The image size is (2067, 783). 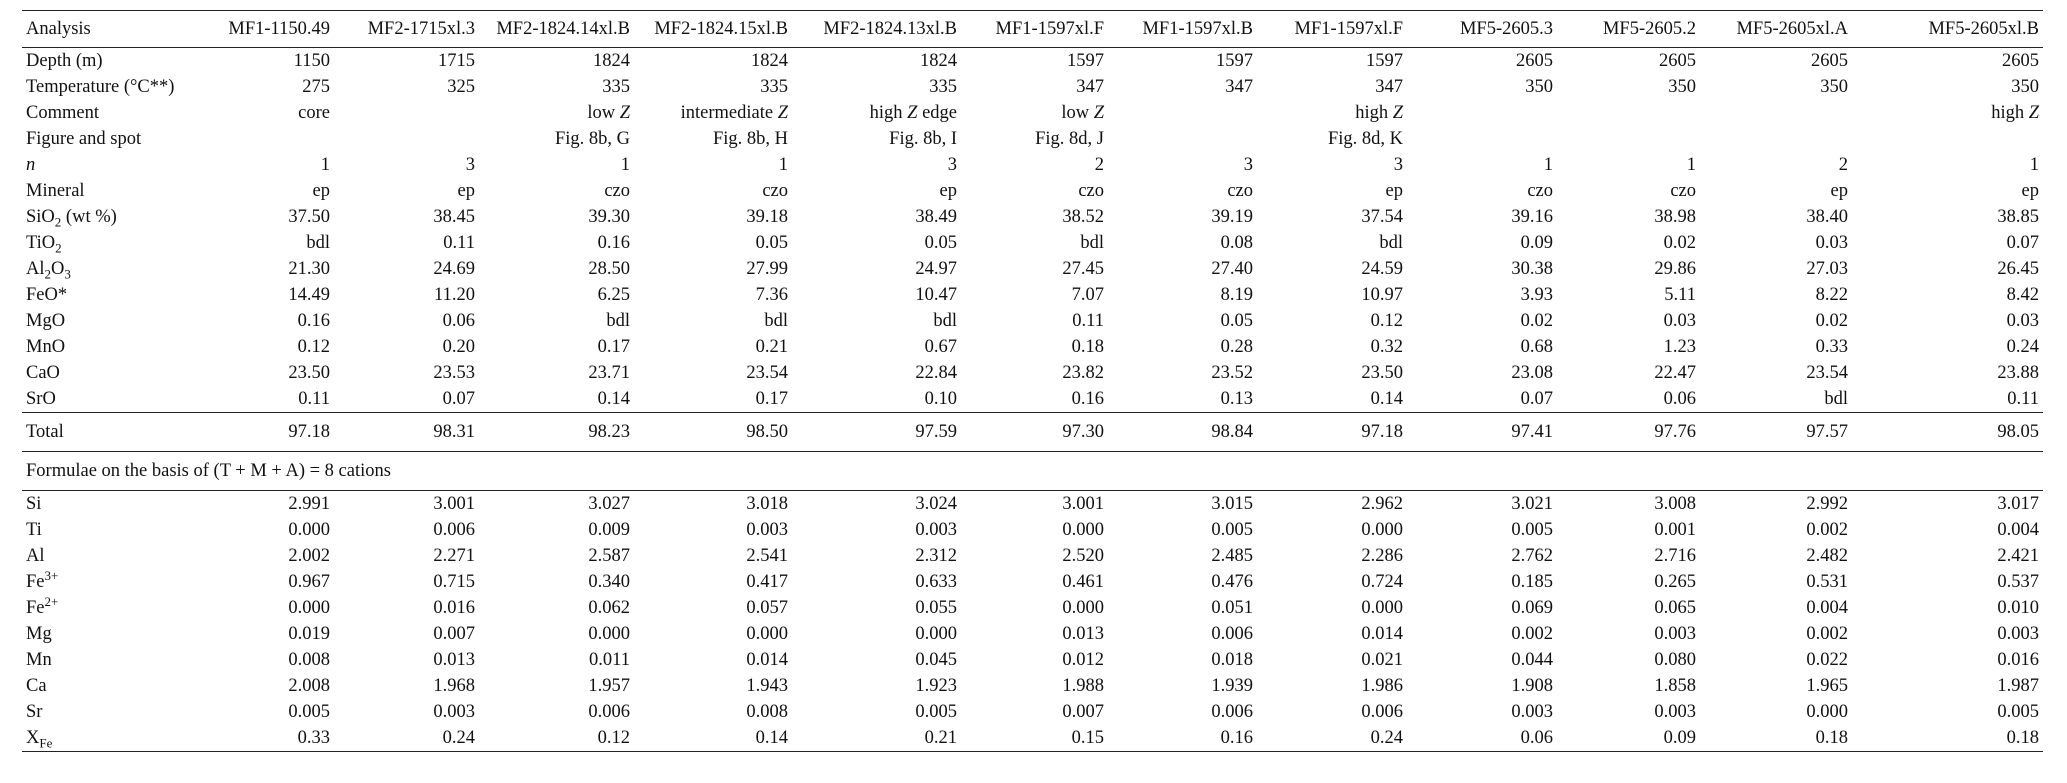 What do you see at coordinates (458, 347) in the screenshot?
I see `table-cell: 0.20` at bounding box center [458, 347].